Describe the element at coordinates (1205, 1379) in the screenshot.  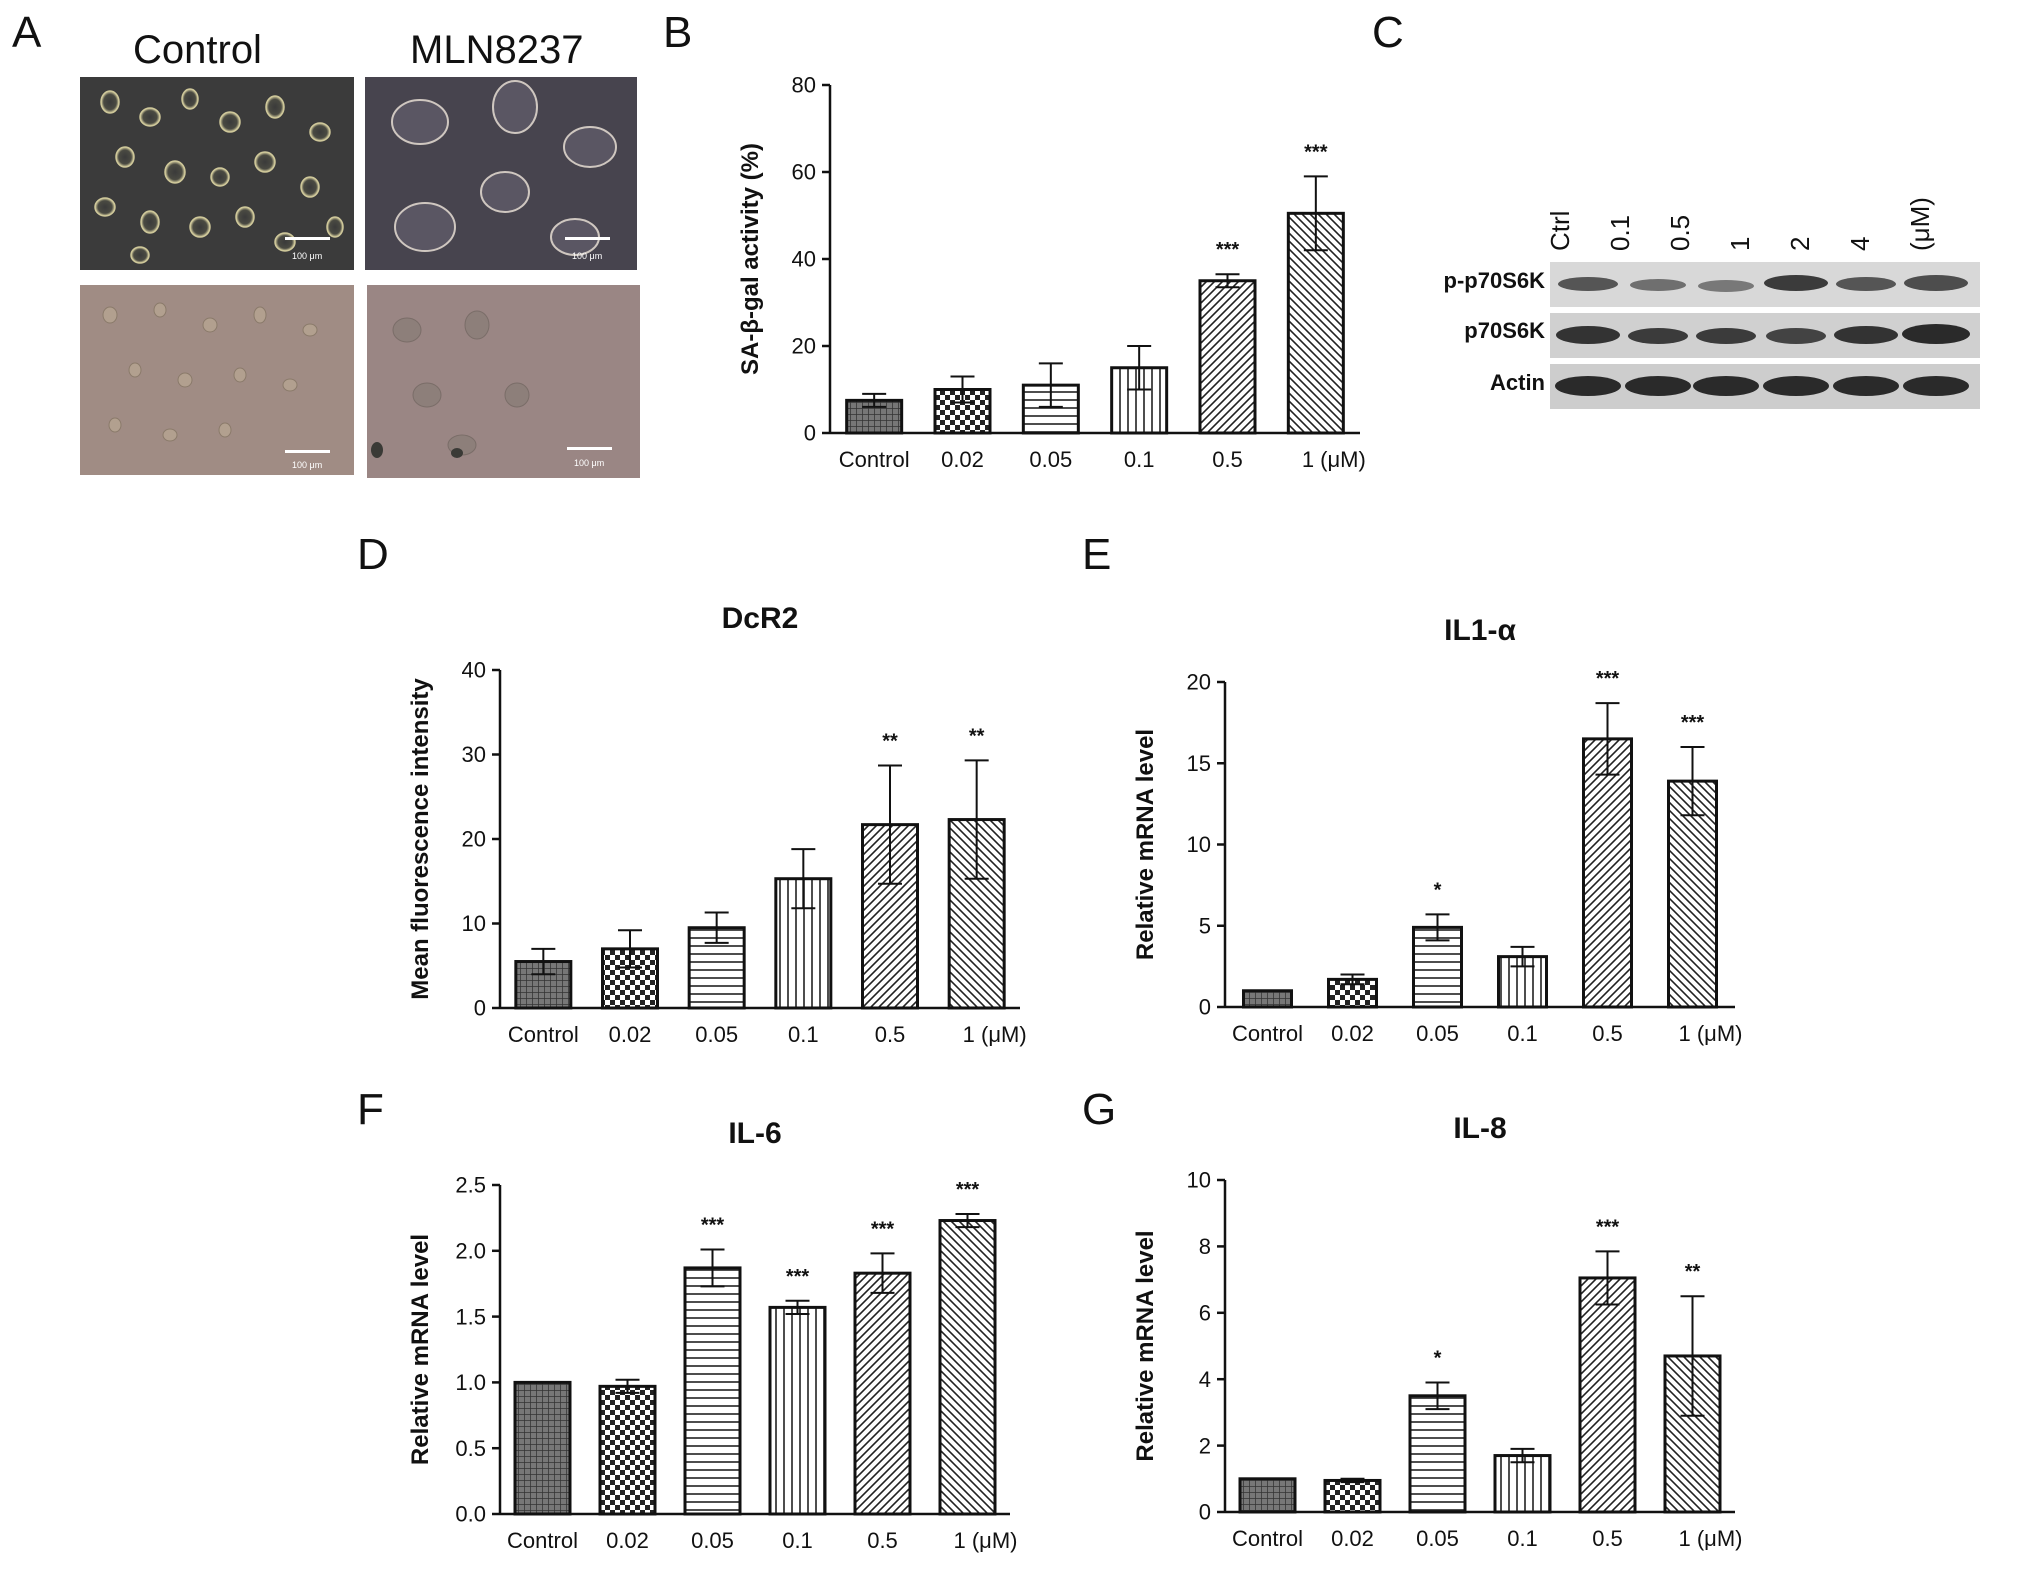
I see `y-tick-label: 4` at that location.